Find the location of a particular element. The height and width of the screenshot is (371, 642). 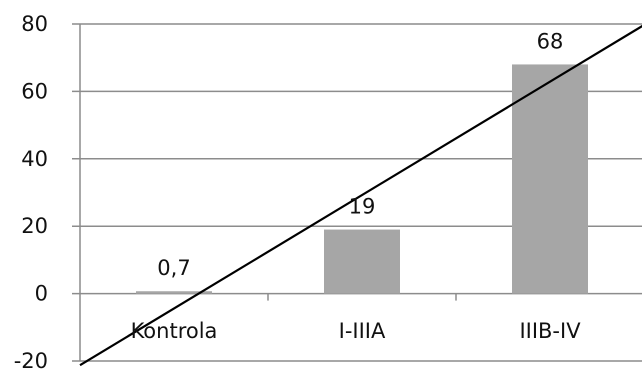

y-tick-label-1: 0 is located at coordinates (41, 294).